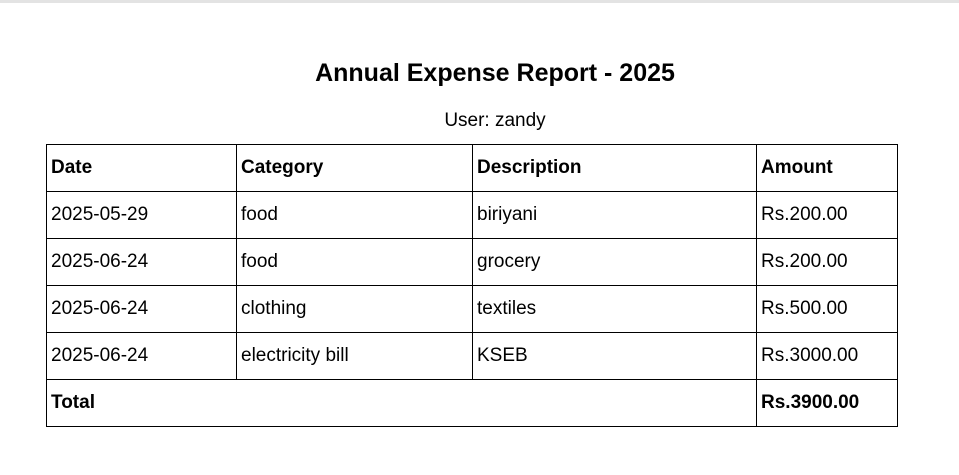 This screenshot has width=959, height=475. Describe the element at coordinates (614, 356) in the screenshot. I see `cell-description: KSEB` at that location.